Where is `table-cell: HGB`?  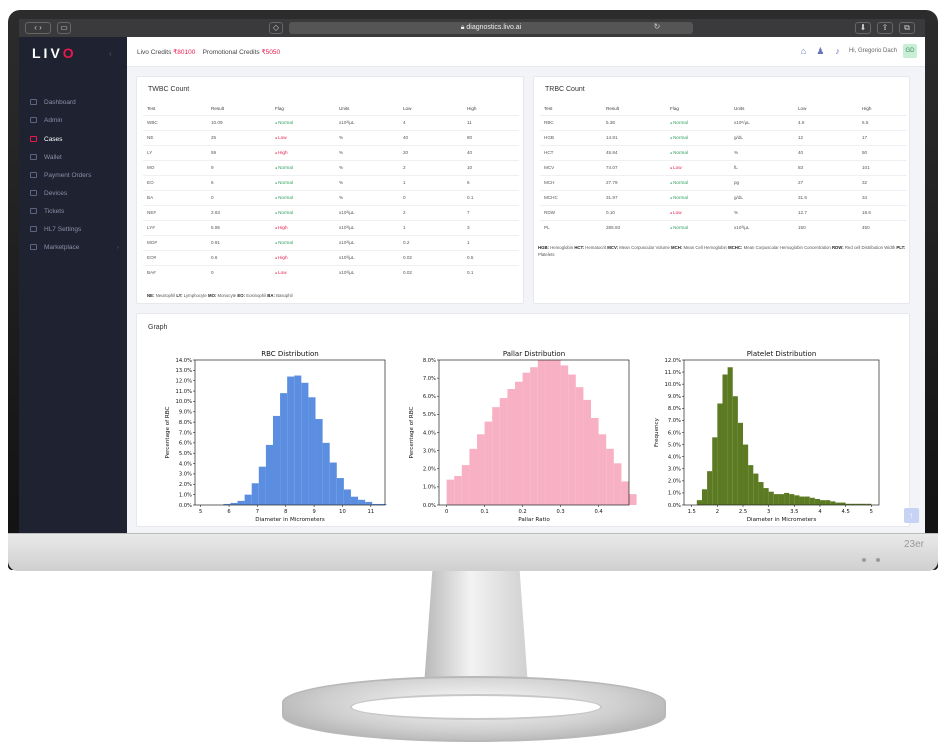
table-cell: HGB is located at coordinates (571, 137).